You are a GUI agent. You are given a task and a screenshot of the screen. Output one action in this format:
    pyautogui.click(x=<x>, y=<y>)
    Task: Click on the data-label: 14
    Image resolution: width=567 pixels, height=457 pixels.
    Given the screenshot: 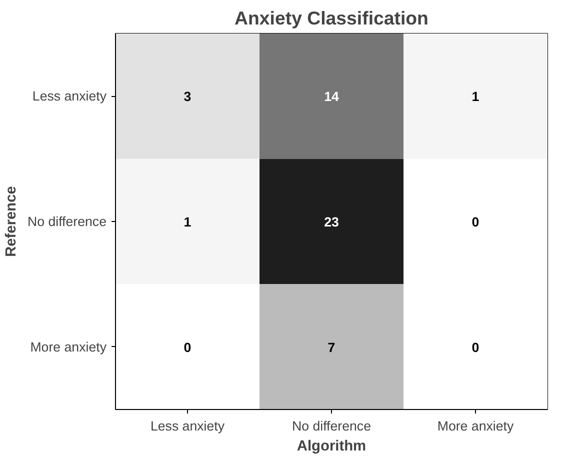 What is the action you would take?
    pyautogui.click(x=332, y=96)
    